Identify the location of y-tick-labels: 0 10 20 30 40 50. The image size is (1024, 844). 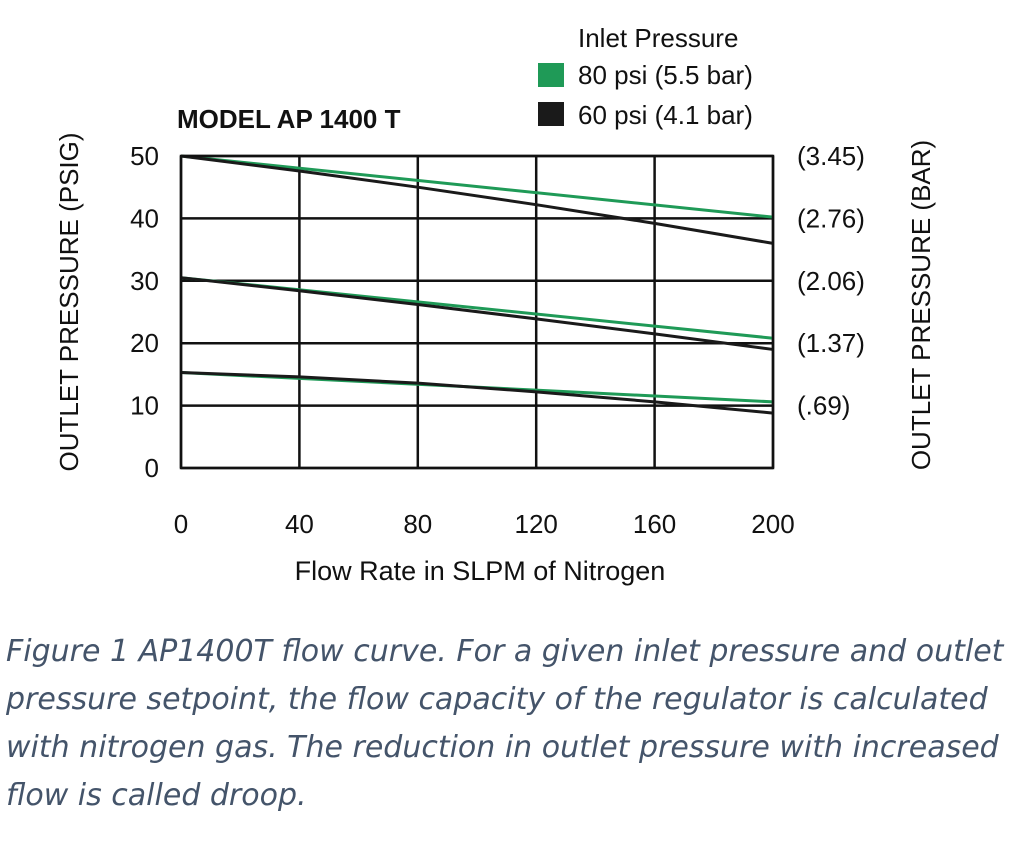
(144, 312).